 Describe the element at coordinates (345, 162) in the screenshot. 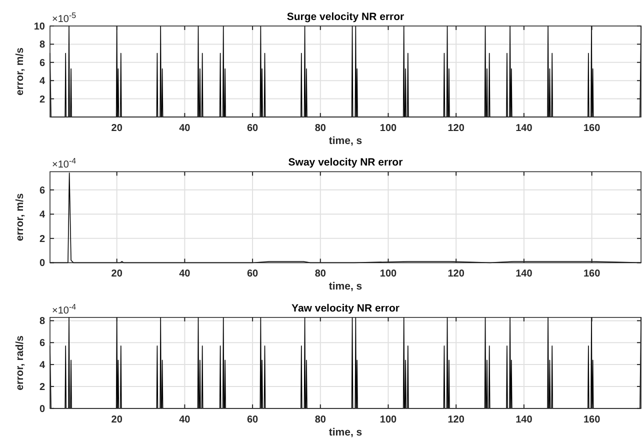

I see `chart-title: Sway velocity NR error` at that location.